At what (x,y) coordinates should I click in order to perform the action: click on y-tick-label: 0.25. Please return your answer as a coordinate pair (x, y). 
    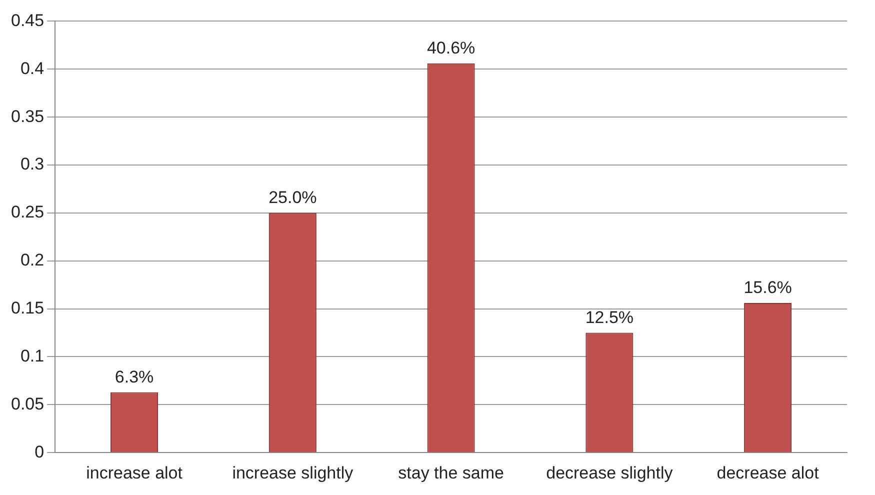
    Looking at the image, I should click on (27, 212).